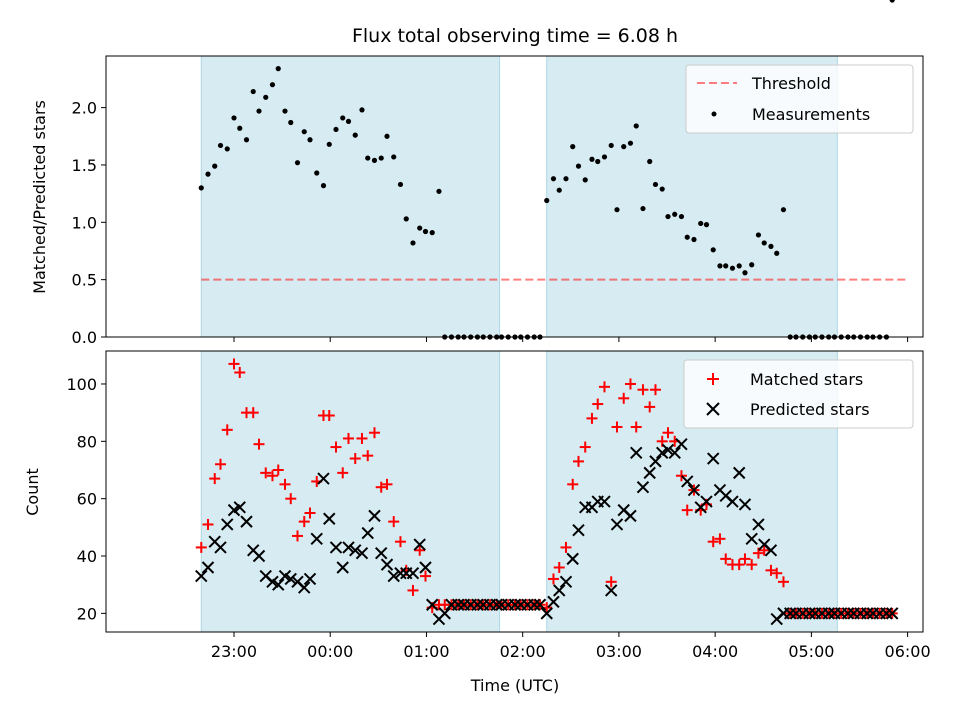 This screenshot has height=720, width=960. I want to click on x-tick-label: 03:00, so click(619, 651).